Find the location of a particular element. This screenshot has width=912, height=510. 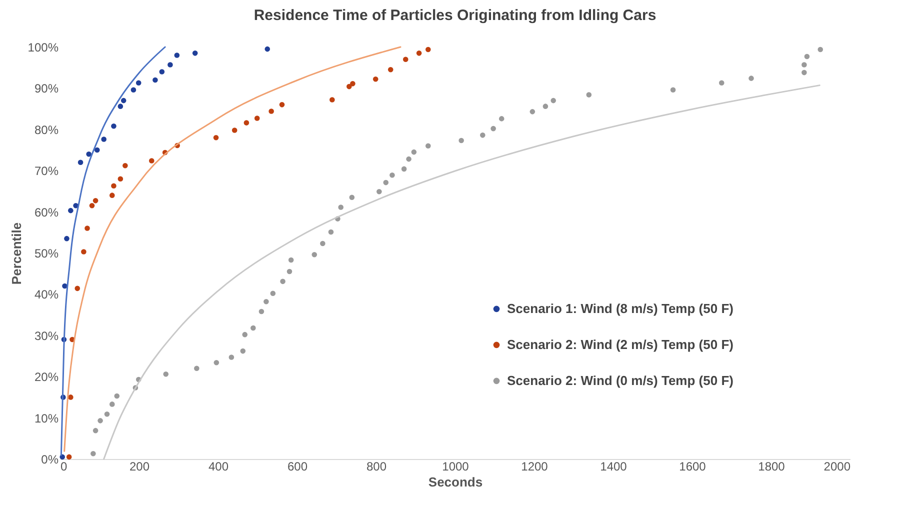

x-tick-label: 1800 is located at coordinates (772, 467).